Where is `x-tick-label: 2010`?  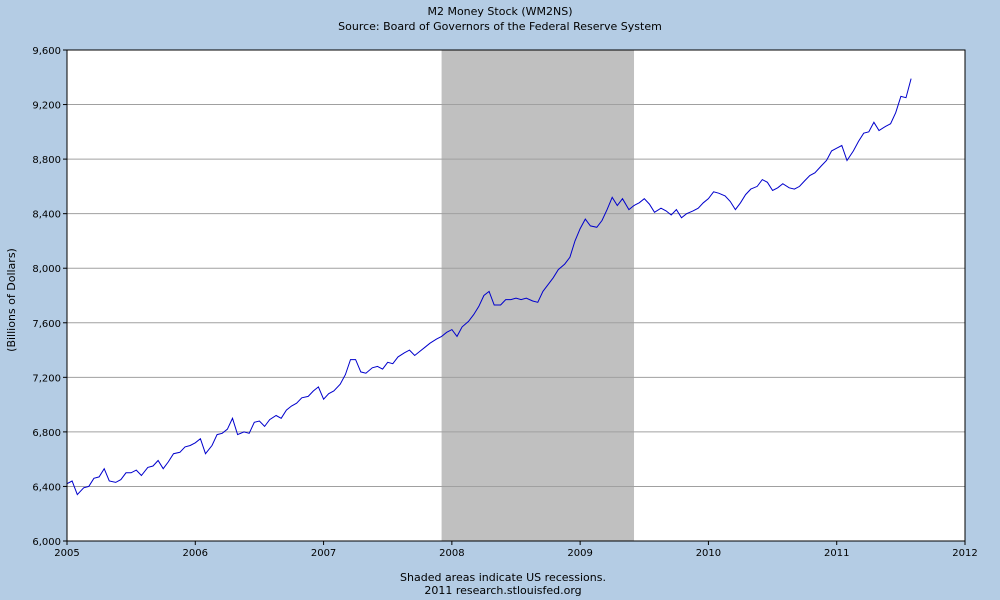
x-tick-label: 2010 is located at coordinates (708, 553).